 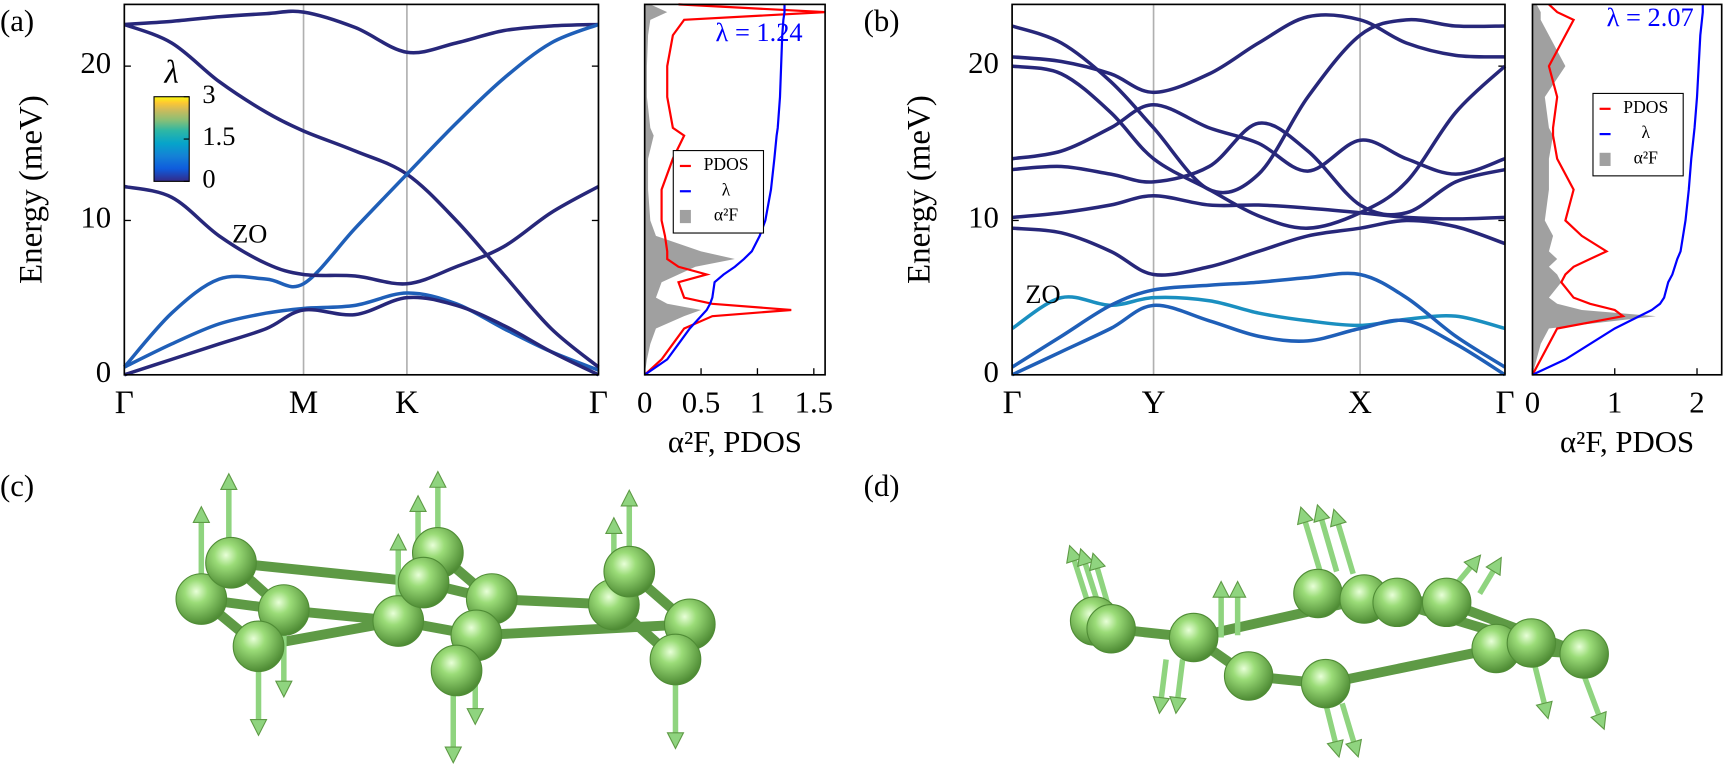 What do you see at coordinates (103, 372) in the screenshot?
I see `y-tick-label: 0` at bounding box center [103, 372].